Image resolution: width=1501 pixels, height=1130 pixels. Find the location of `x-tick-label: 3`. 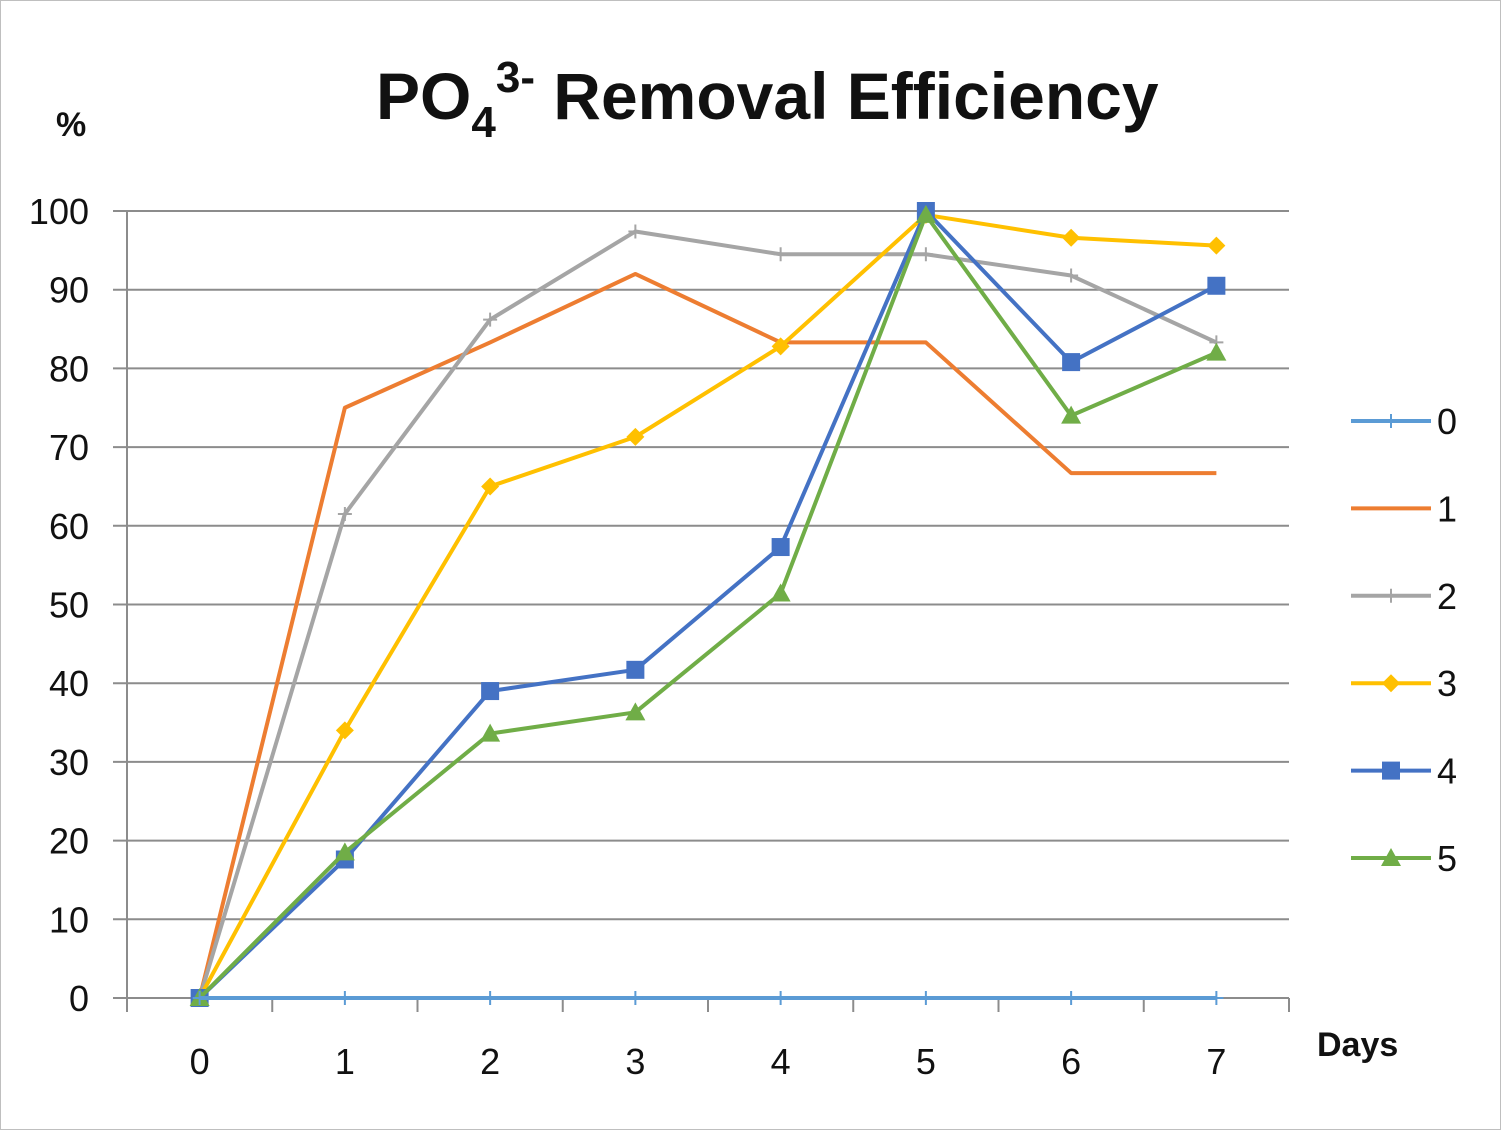

x-tick-label: 3 is located at coordinates (635, 1061).